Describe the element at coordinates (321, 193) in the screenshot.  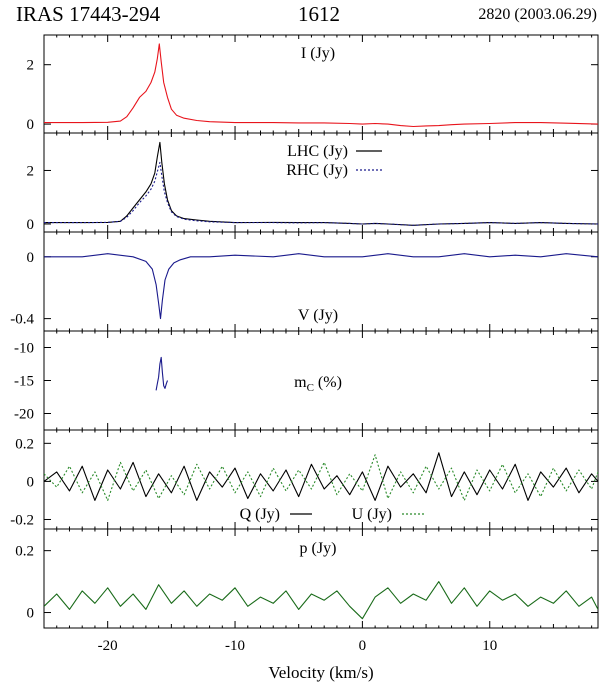
I see `series-line-rhc` at that location.